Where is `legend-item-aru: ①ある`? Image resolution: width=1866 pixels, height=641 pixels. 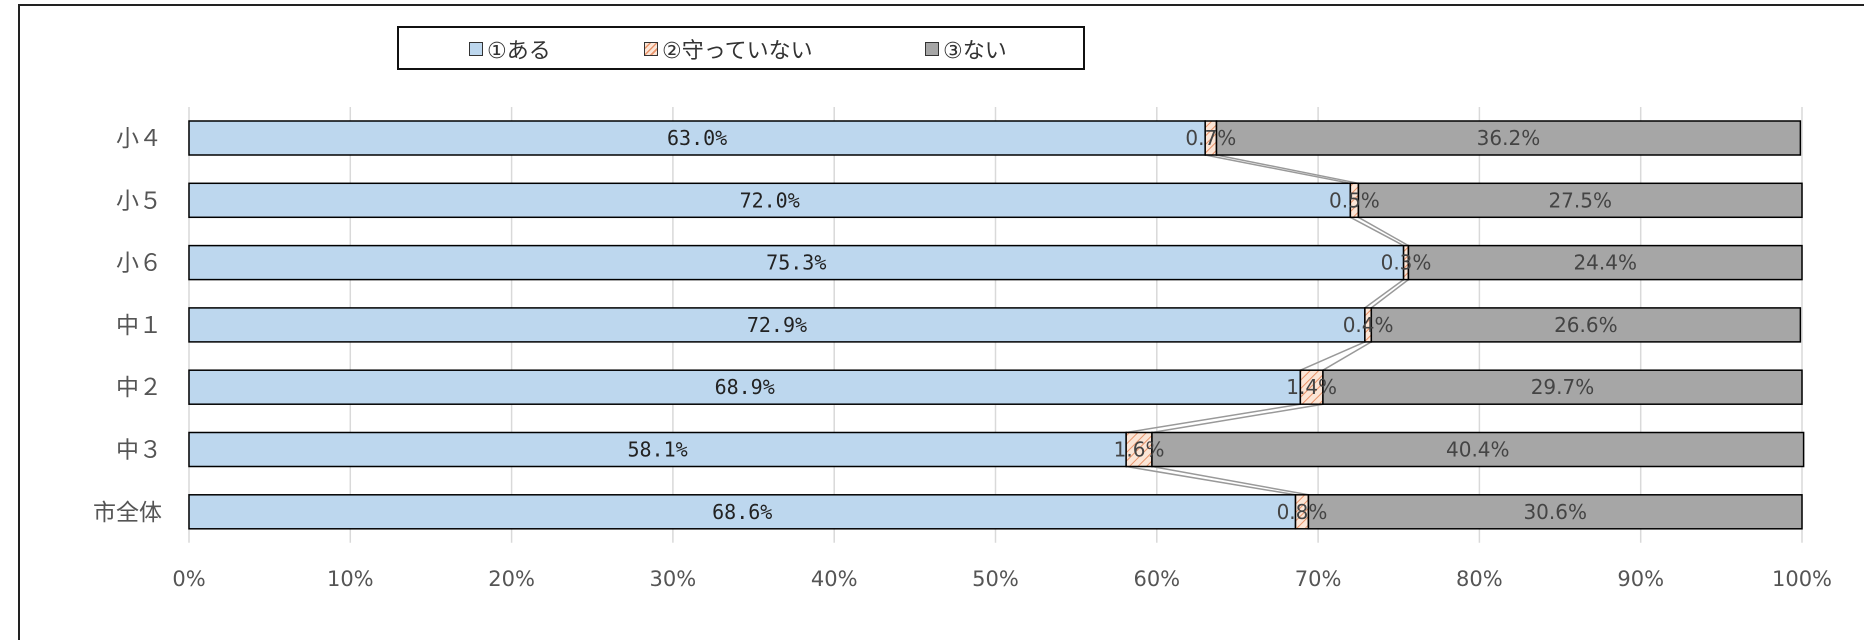 legend-item-aru: ①ある is located at coordinates (510, 49).